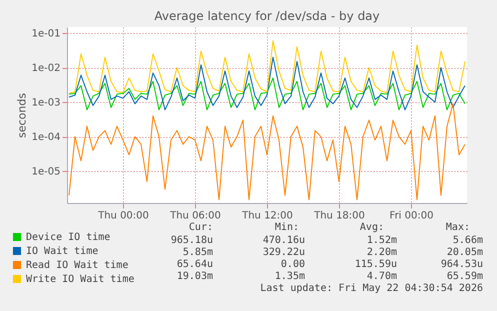 The width and height of the screenshot is (497, 311). What do you see at coordinates (267, 16) in the screenshot?
I see `chart-title: Average latency for /dev/sda - by day` at bounding box center [267, 16].